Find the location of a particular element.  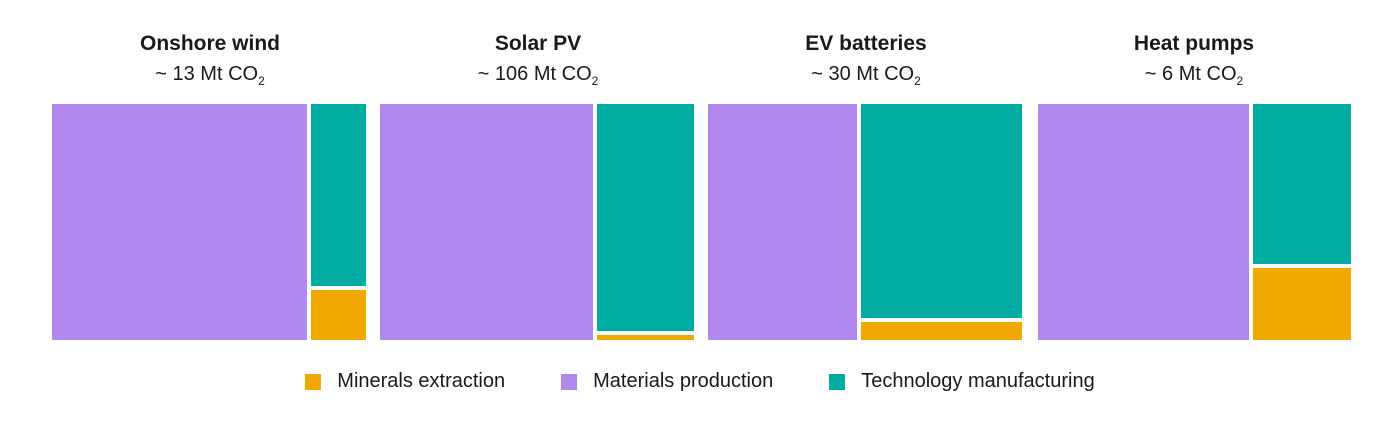

panel-title: Solar PV is located at coordinates (538, 43).